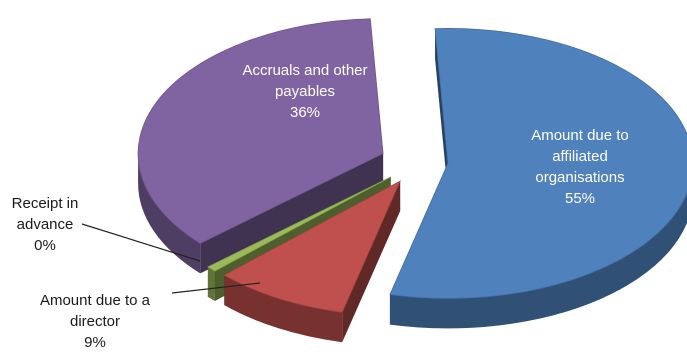 The image size is (687, 357). I want to click on data-label-2-line-2: director, so click(95, 321).